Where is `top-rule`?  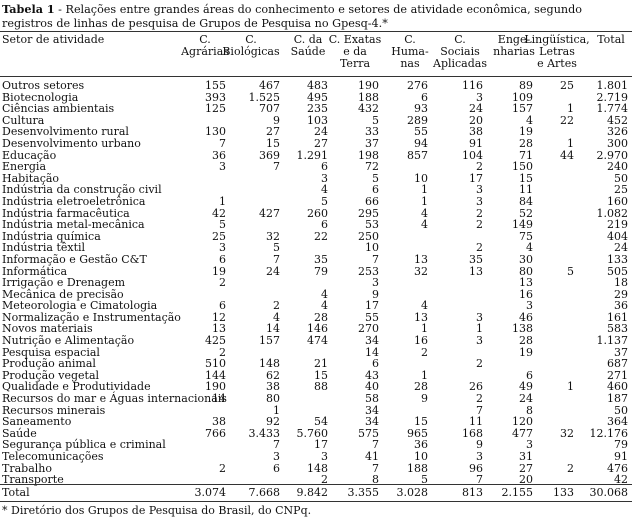
top-rule is located at coordinates (316, 31).